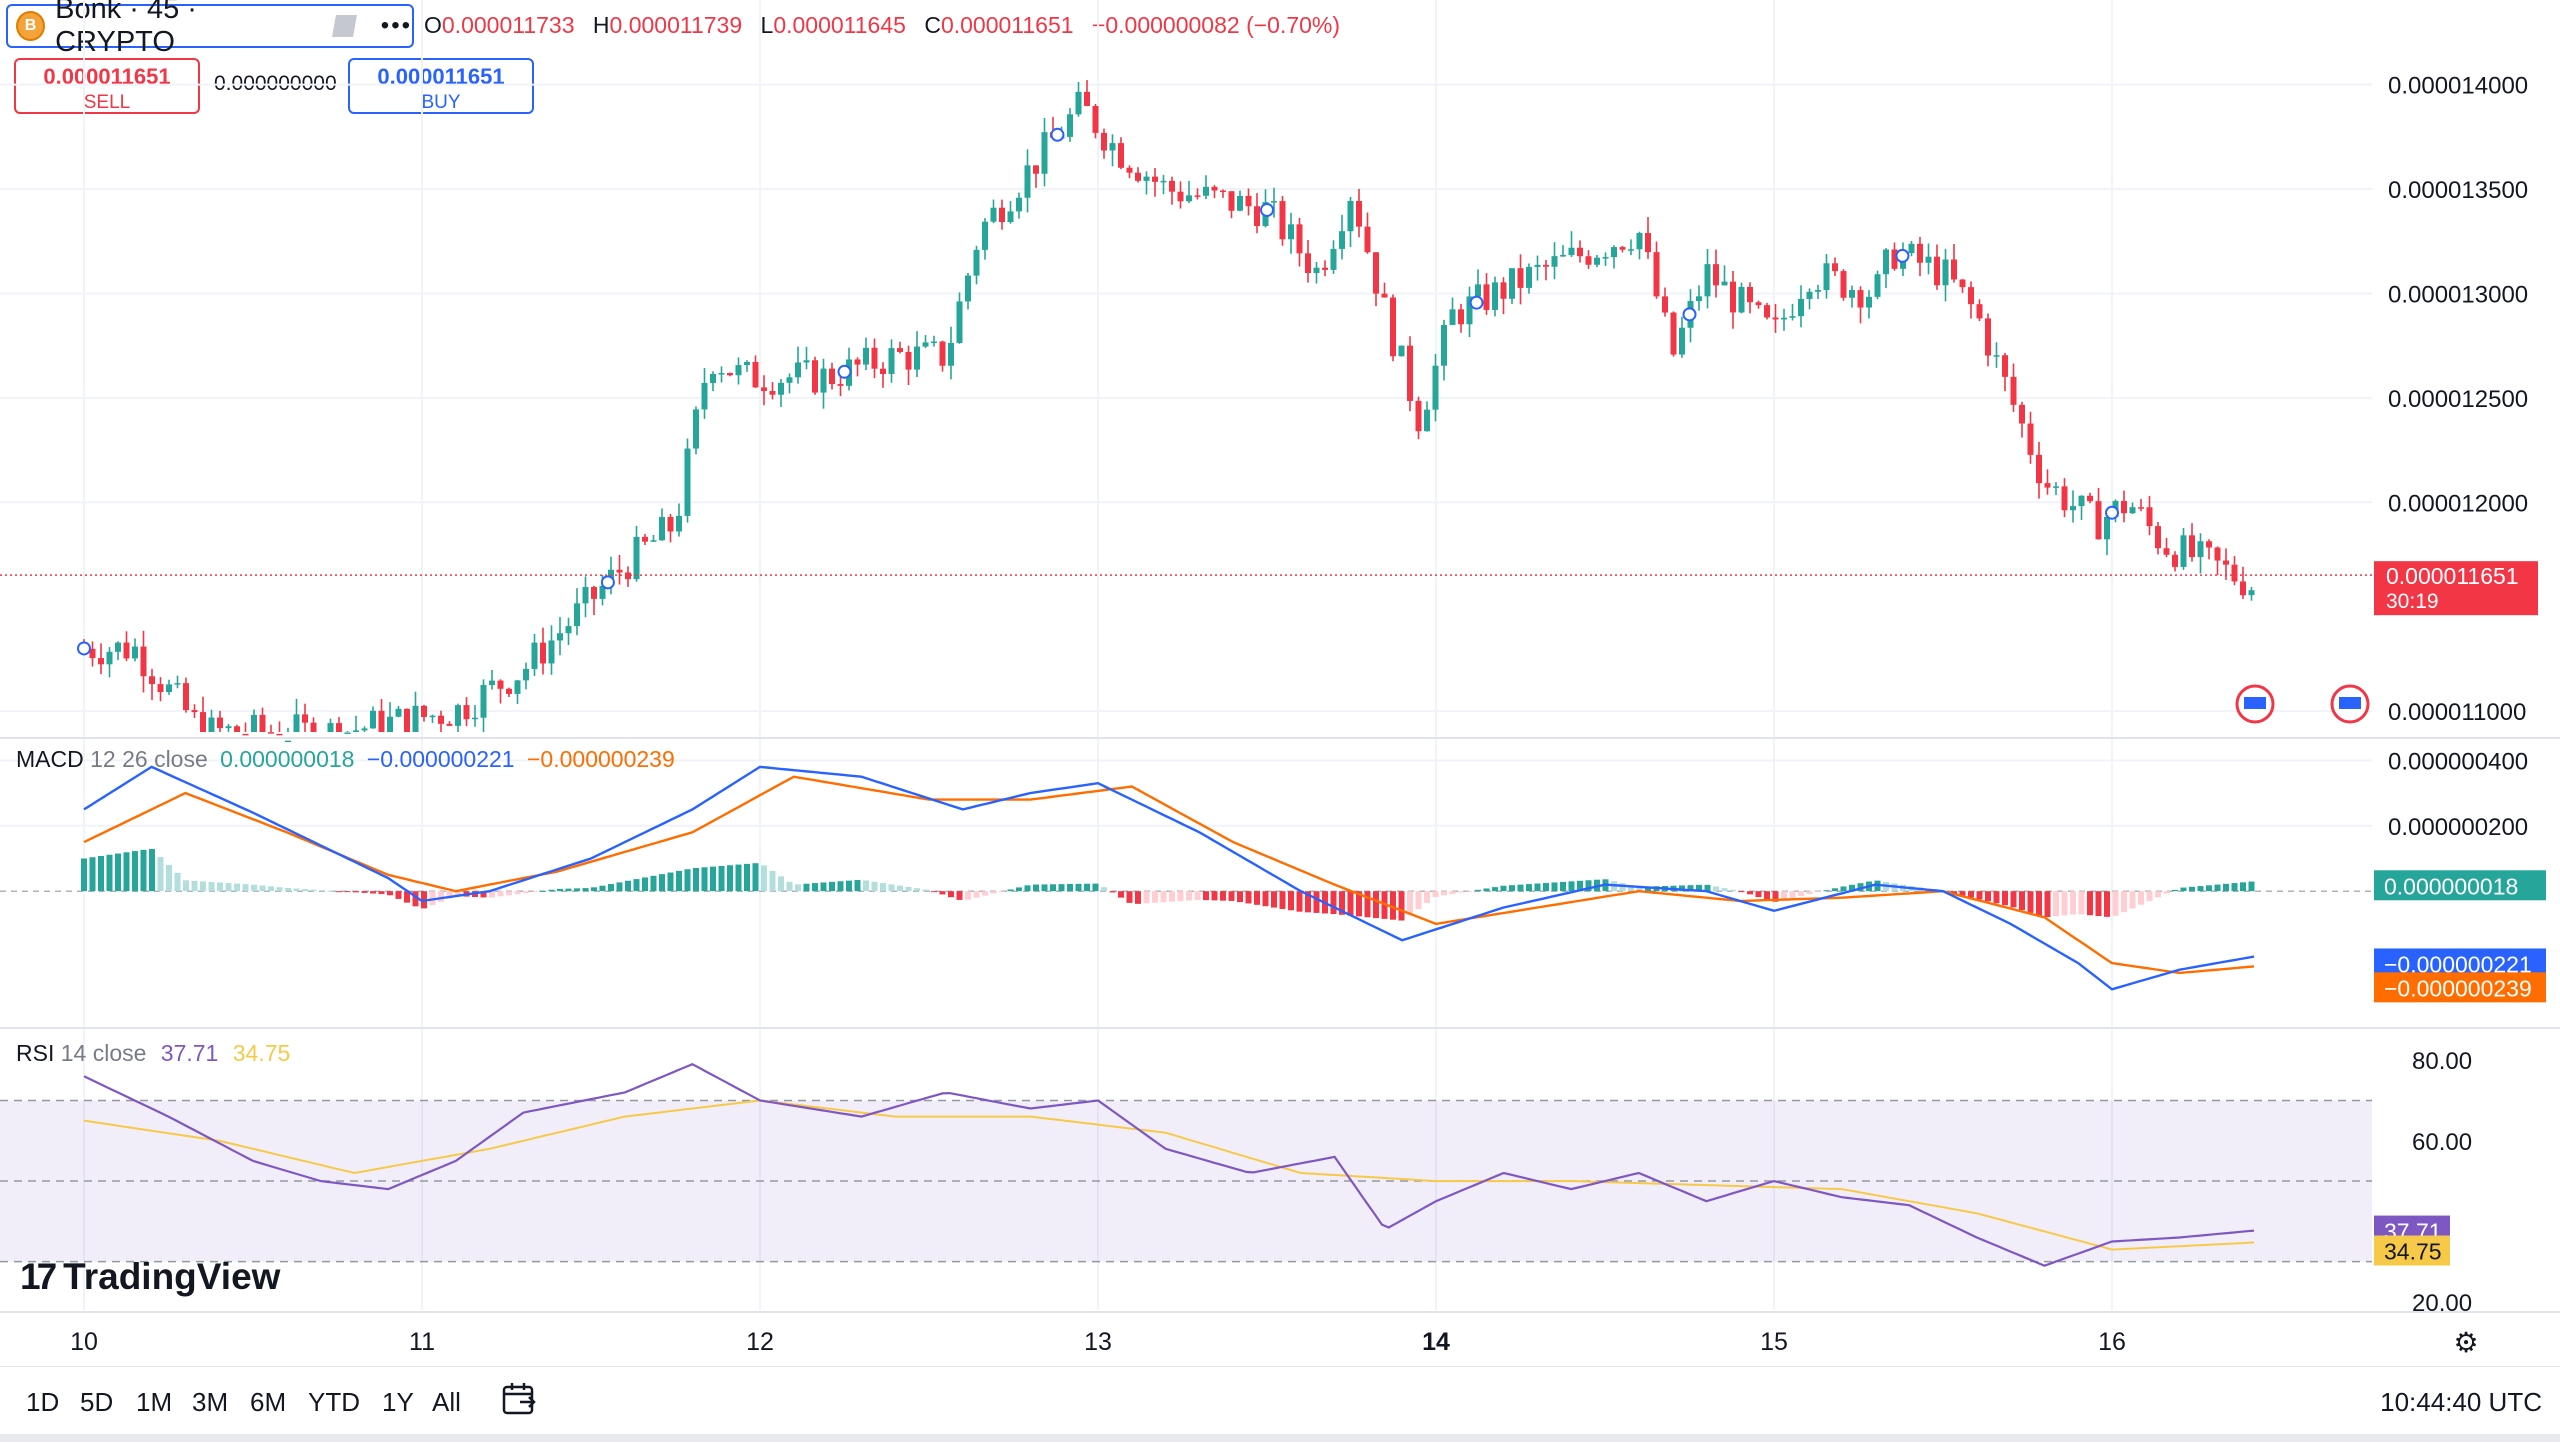  I want to click on time-label-12: 12, so click(760, 1342).